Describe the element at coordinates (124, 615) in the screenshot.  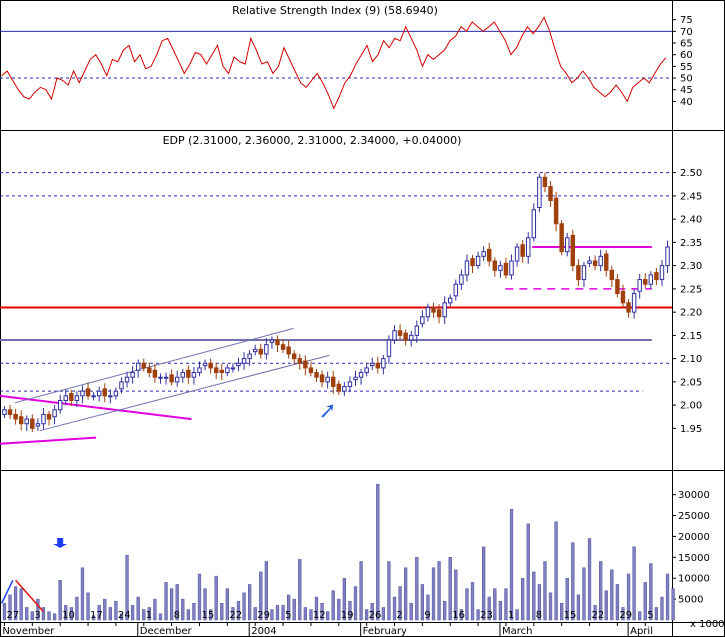
I see `x-tick-label: 24` at that location.